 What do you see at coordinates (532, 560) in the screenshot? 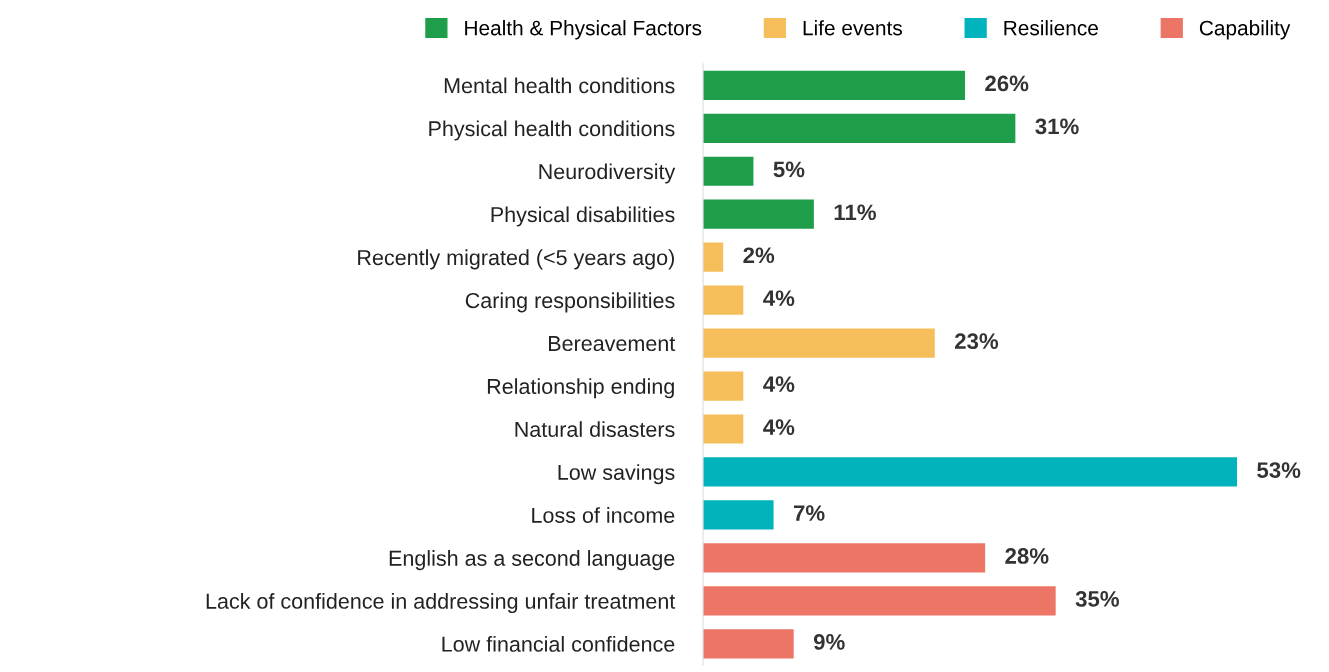
I see `y-tick-label: English as a second language` at bounding box center [532, 560].